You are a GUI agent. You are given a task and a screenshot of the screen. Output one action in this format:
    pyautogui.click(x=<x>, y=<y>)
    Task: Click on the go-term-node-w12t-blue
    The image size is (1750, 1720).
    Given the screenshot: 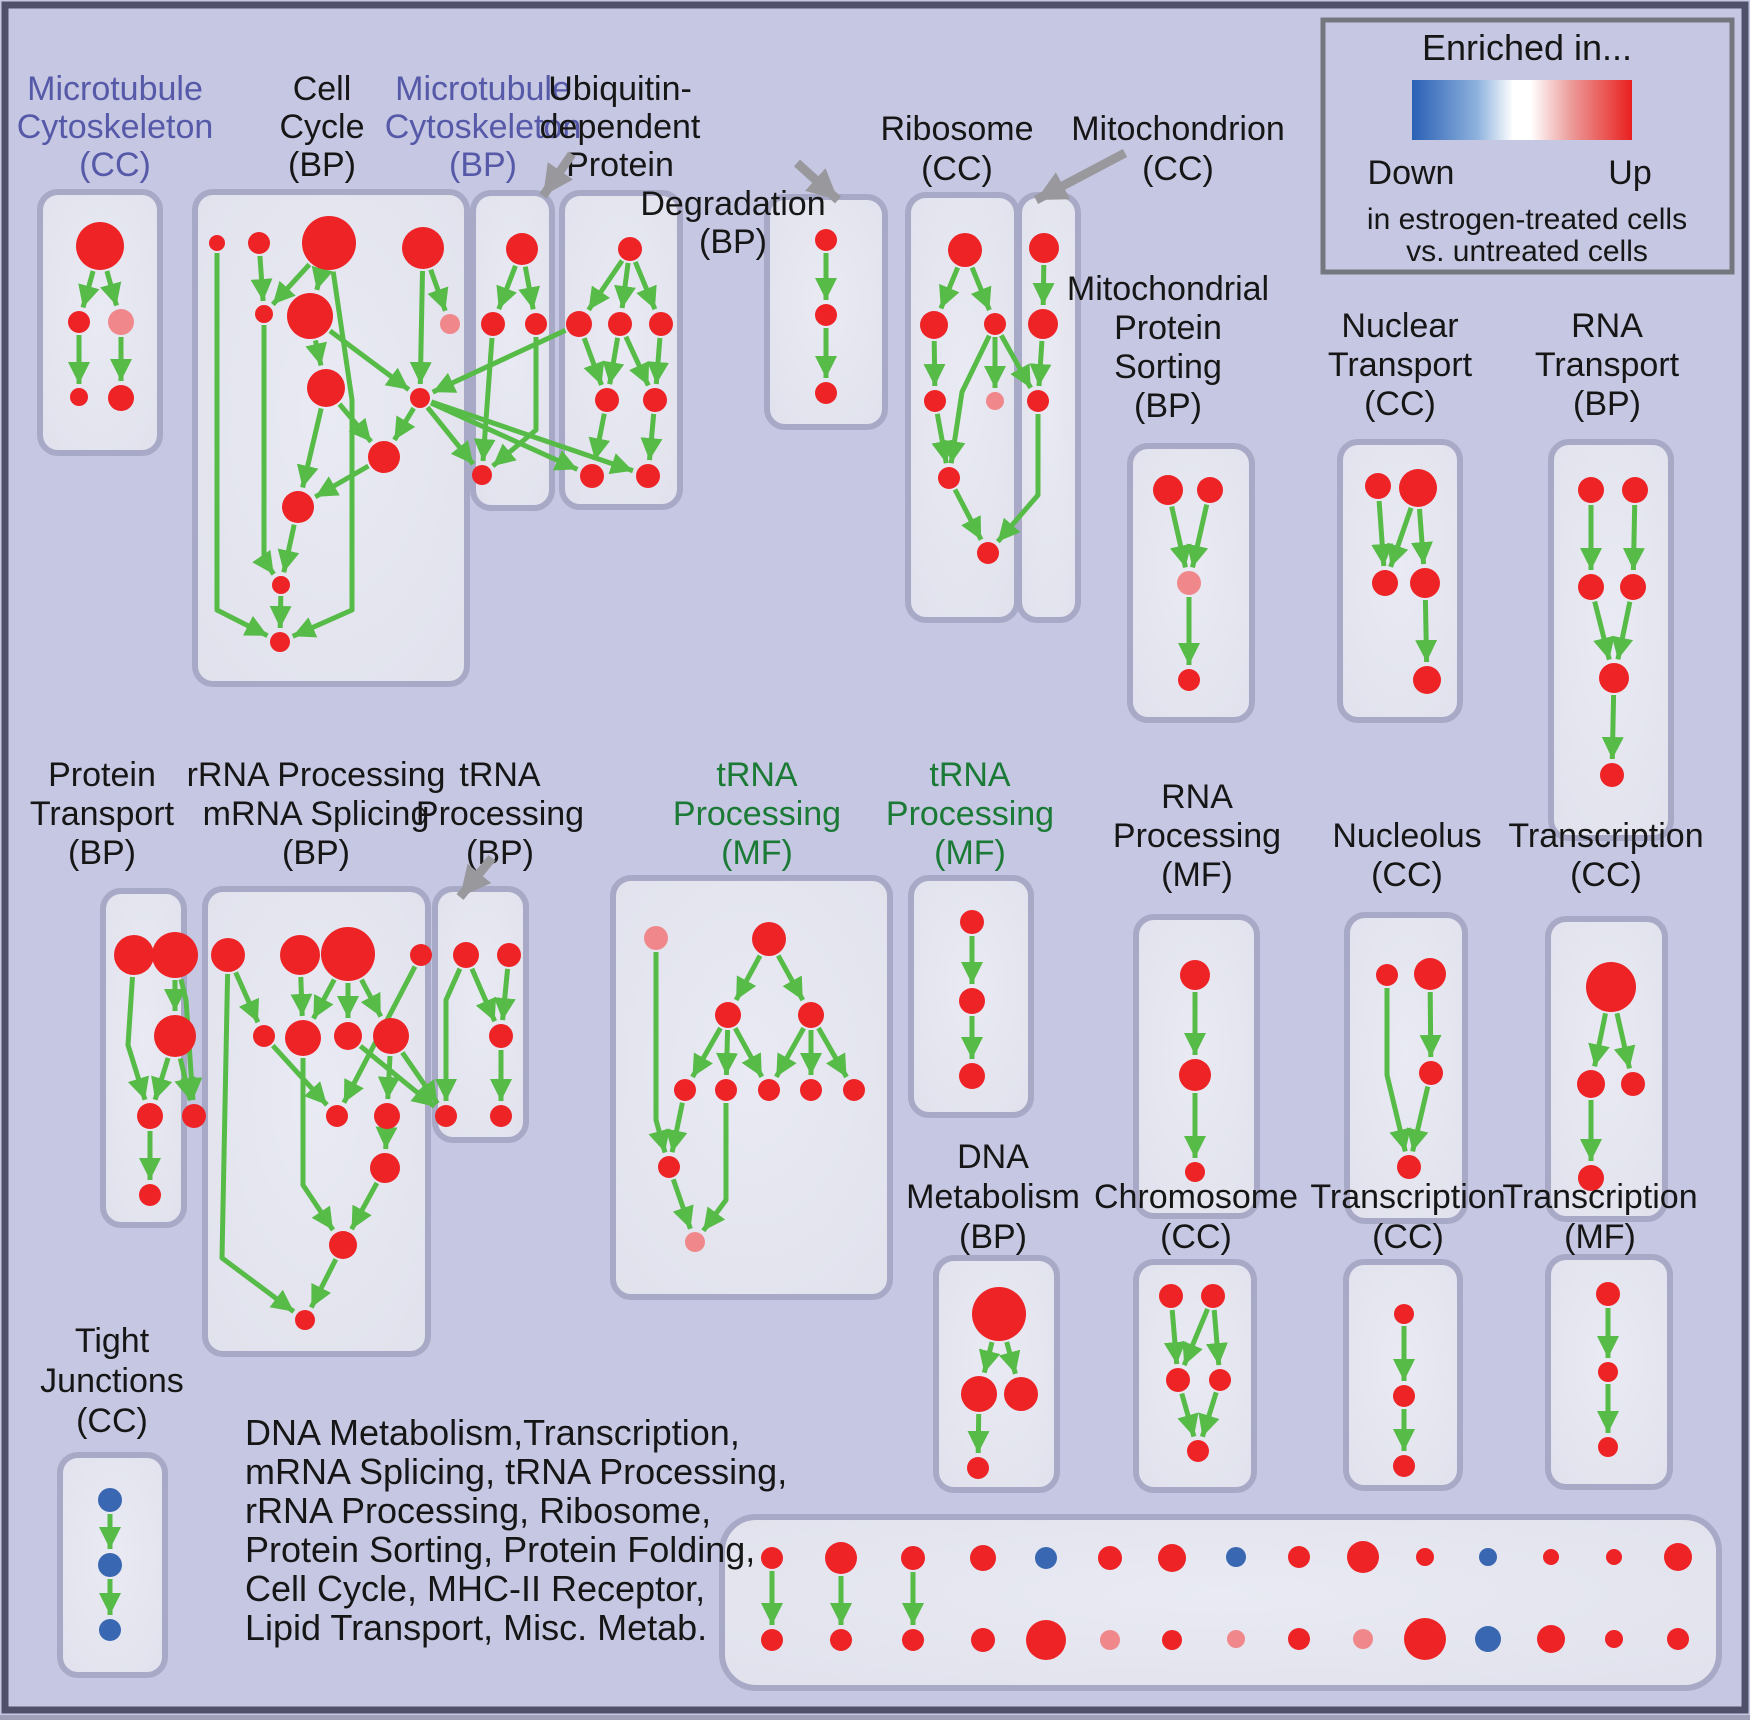 What is the action you would take?
    pyautogui.click(x=1488, y=1557)
    